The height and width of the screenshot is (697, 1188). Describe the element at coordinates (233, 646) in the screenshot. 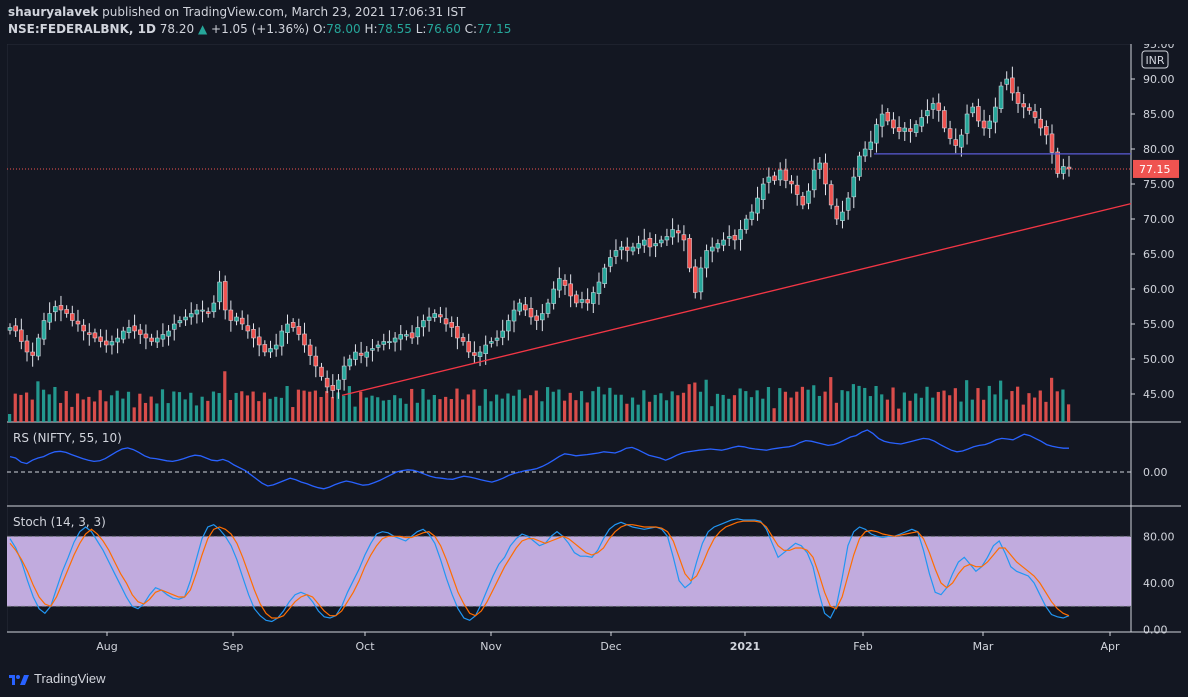

I see `time-tick-label: Sep` at that location.